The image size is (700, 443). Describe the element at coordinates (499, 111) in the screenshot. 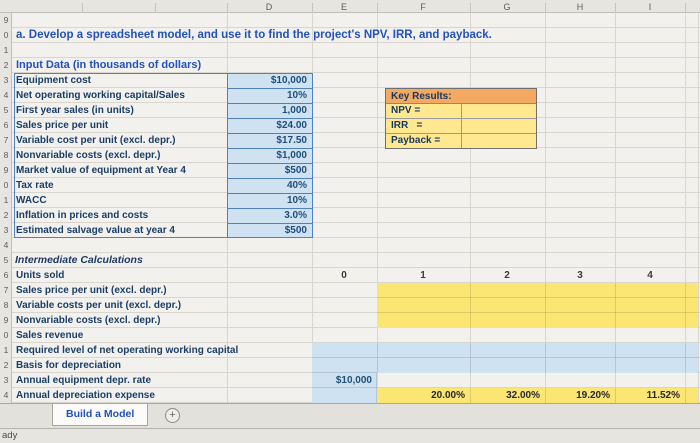

I see `npv-value-cell` at that location.